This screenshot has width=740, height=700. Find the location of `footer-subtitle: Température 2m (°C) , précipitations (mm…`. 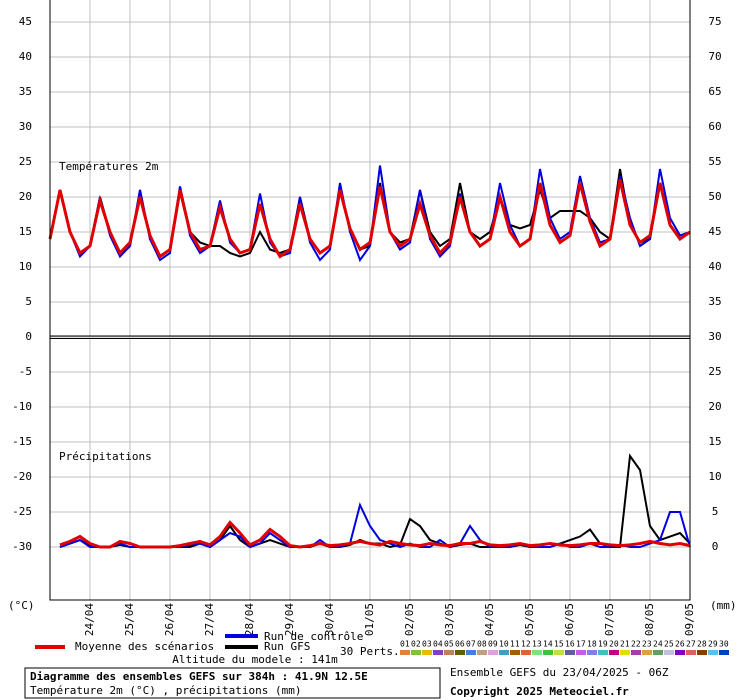

footer-subtitle: Température 2m (°C) , précipitations (mm… is located at coordinates (166, 690).